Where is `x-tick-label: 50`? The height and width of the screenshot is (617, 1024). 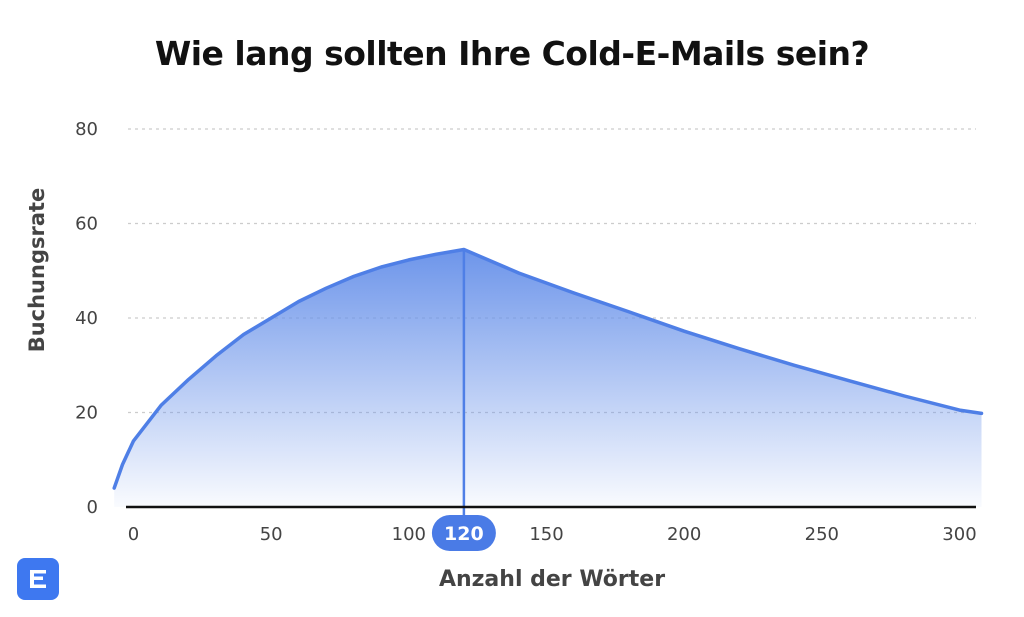
x-tick-label: 50 is located at coordinates (271, 534).